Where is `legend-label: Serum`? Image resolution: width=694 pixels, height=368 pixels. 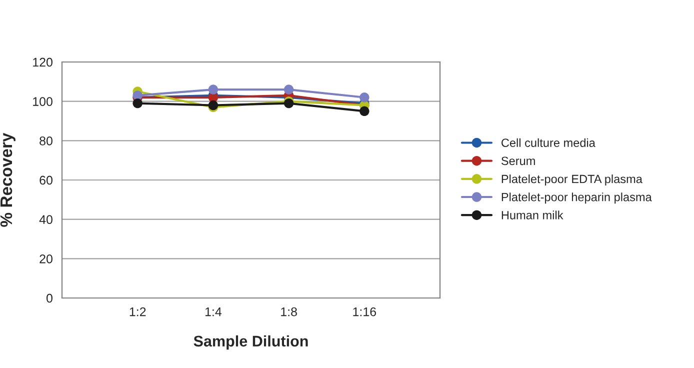
legend-label: Serum is located at coordinates (518, 161).